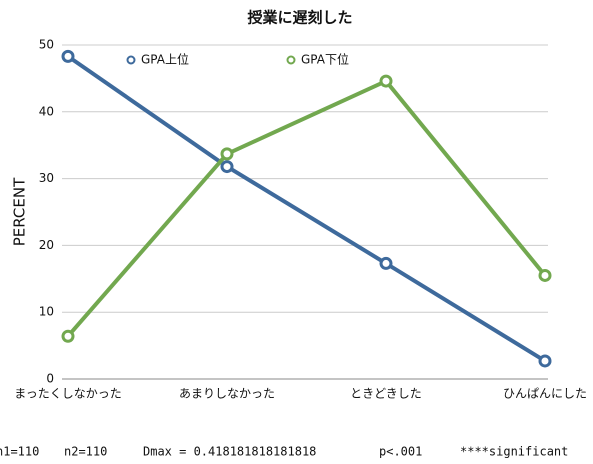 The image size is (593, 464). Describe the element at coordinates (165, 59) in the screenshot. I see `legend-label: GPA上位` at that location.